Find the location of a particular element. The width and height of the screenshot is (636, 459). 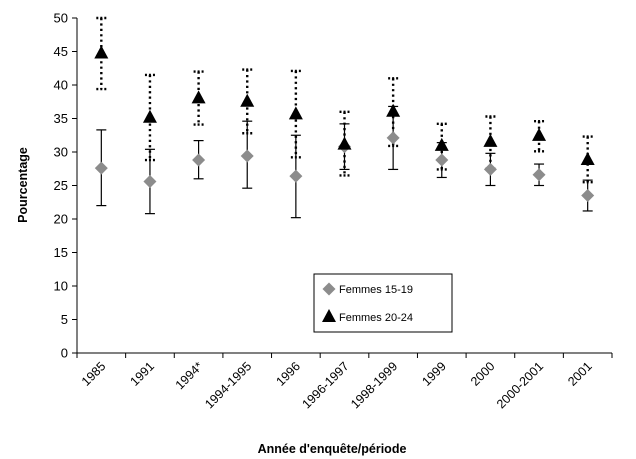

x-tick-label: 1994* is located at coordinates (189, 375).